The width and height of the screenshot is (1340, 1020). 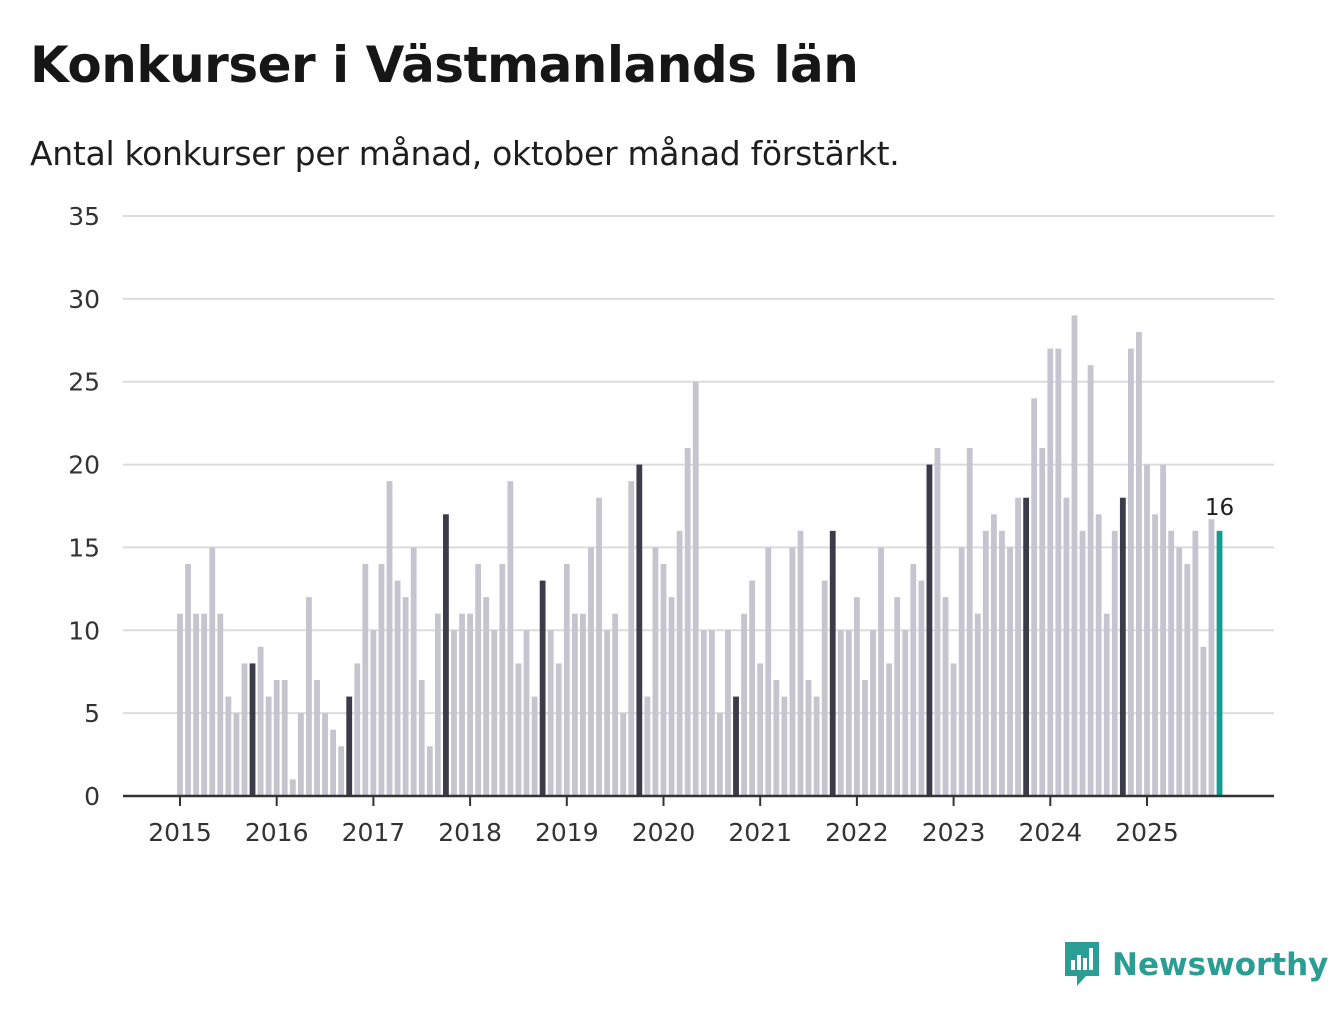 What do you see at coordinates (84, 630) in the screenshot?
I see `y-tick-label: 10` at bounding box center [84, 630].